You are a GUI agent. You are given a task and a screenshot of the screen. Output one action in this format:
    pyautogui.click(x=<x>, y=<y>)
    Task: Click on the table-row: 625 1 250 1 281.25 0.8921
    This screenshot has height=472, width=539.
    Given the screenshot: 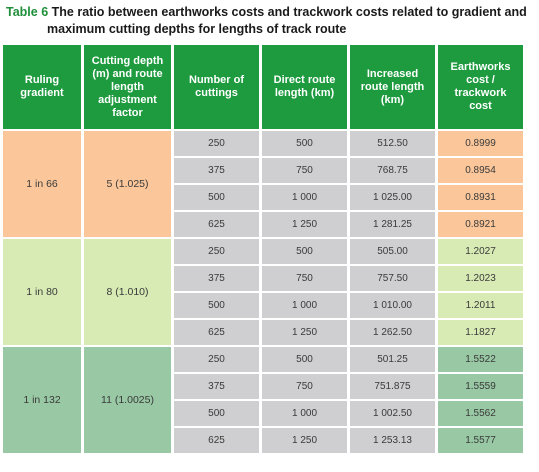 What is the action you would take?
    pyautogui.click(x=263, y=224)
    